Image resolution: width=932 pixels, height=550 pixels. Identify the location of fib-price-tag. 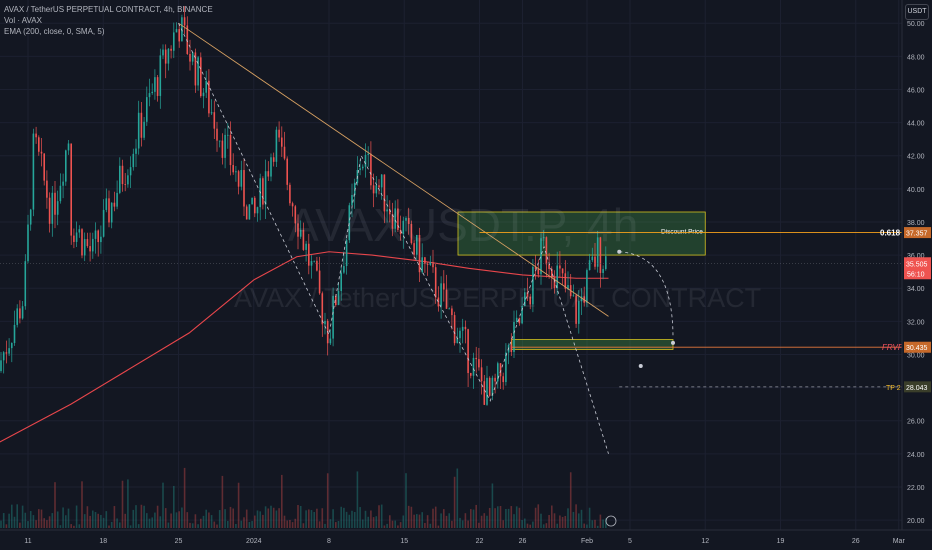
(917, 233).